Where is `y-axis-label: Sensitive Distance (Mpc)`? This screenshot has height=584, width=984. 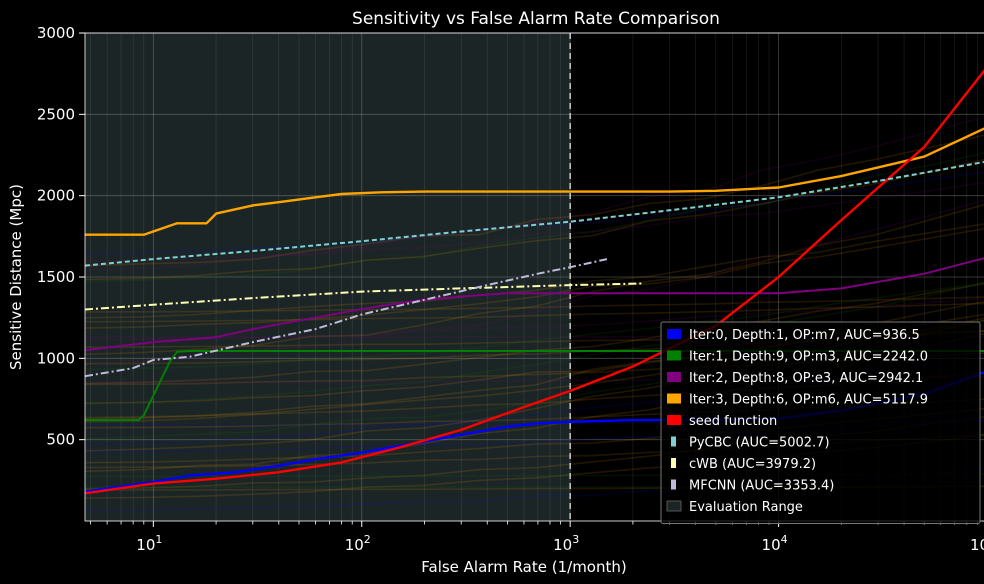 y-axis-label: Sensitive Distance (Mpc) is located at coordinates (16, 277).